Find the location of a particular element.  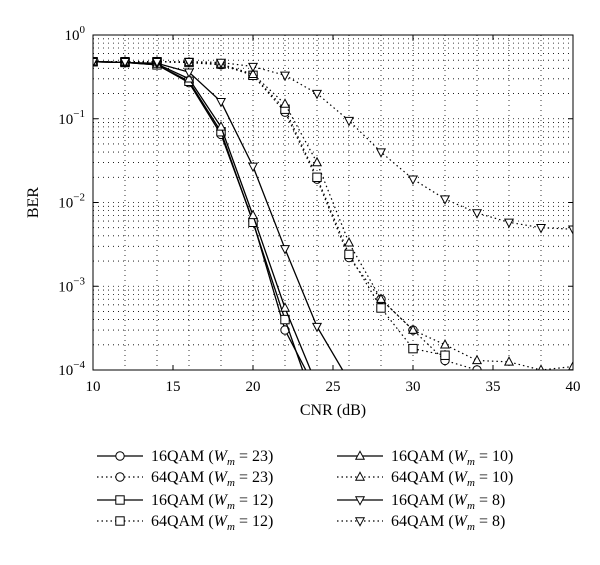

x-tick-label: 20 is located at coordinates (253, 387).